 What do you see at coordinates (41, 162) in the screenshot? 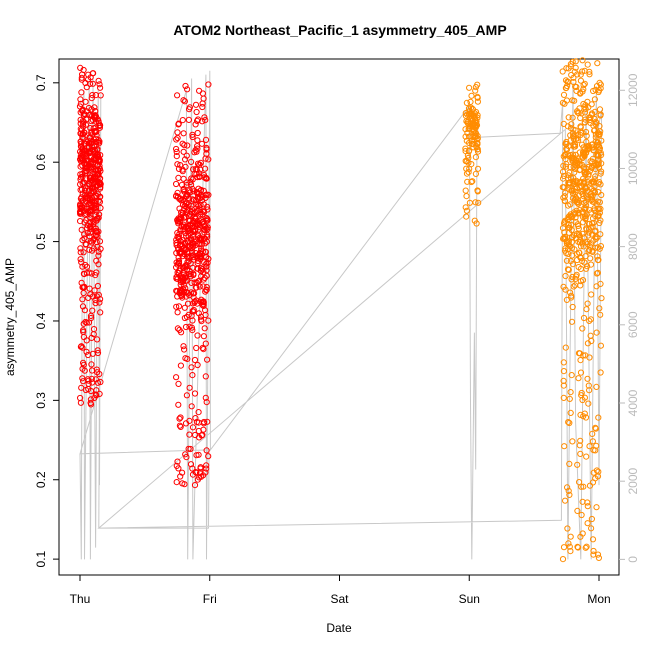
I see `y-tick-label: 0.6` at bounding box center [41, 162].